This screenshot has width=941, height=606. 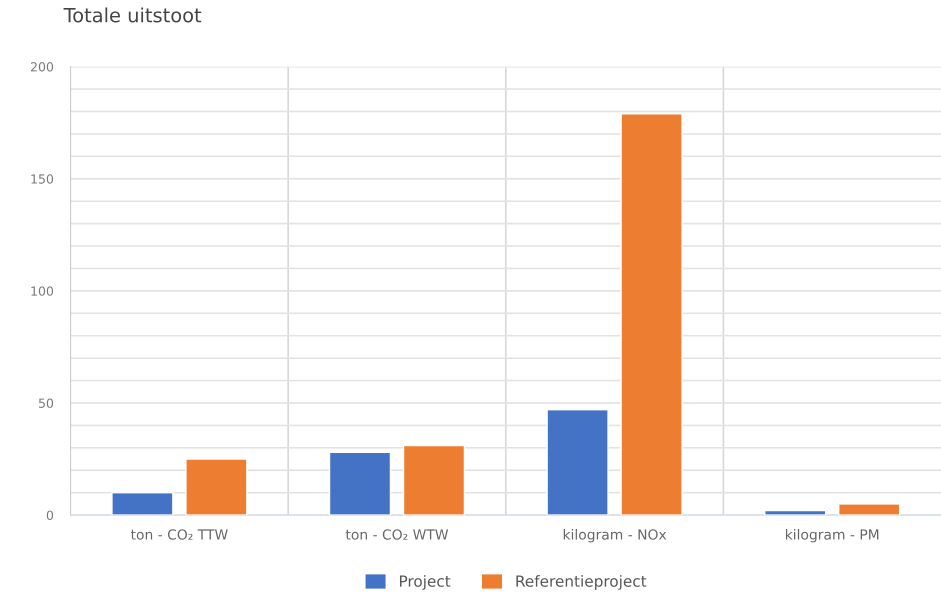 What do you see at coordinates (50, 515) in the screenshot?
I see `y-tick-label: 0` at bounding box center [50, 515].